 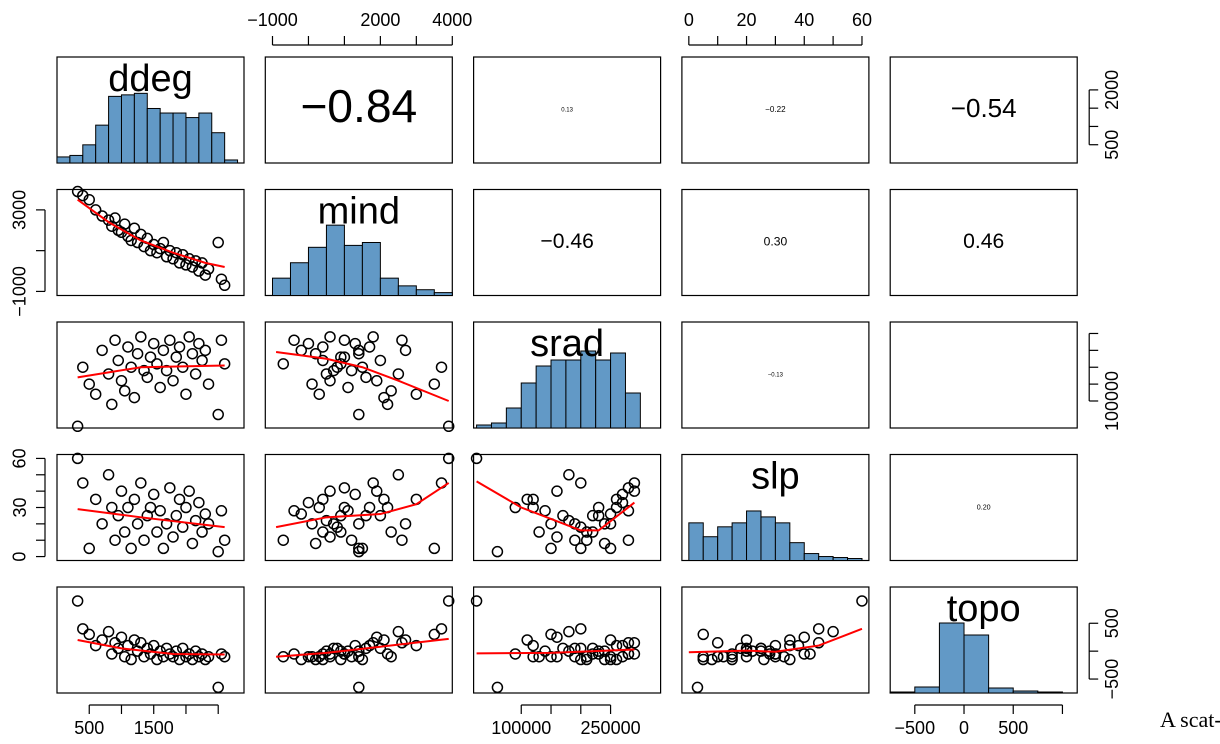 I want to click on y-tick-label: 60, so click(x=20, y=458).